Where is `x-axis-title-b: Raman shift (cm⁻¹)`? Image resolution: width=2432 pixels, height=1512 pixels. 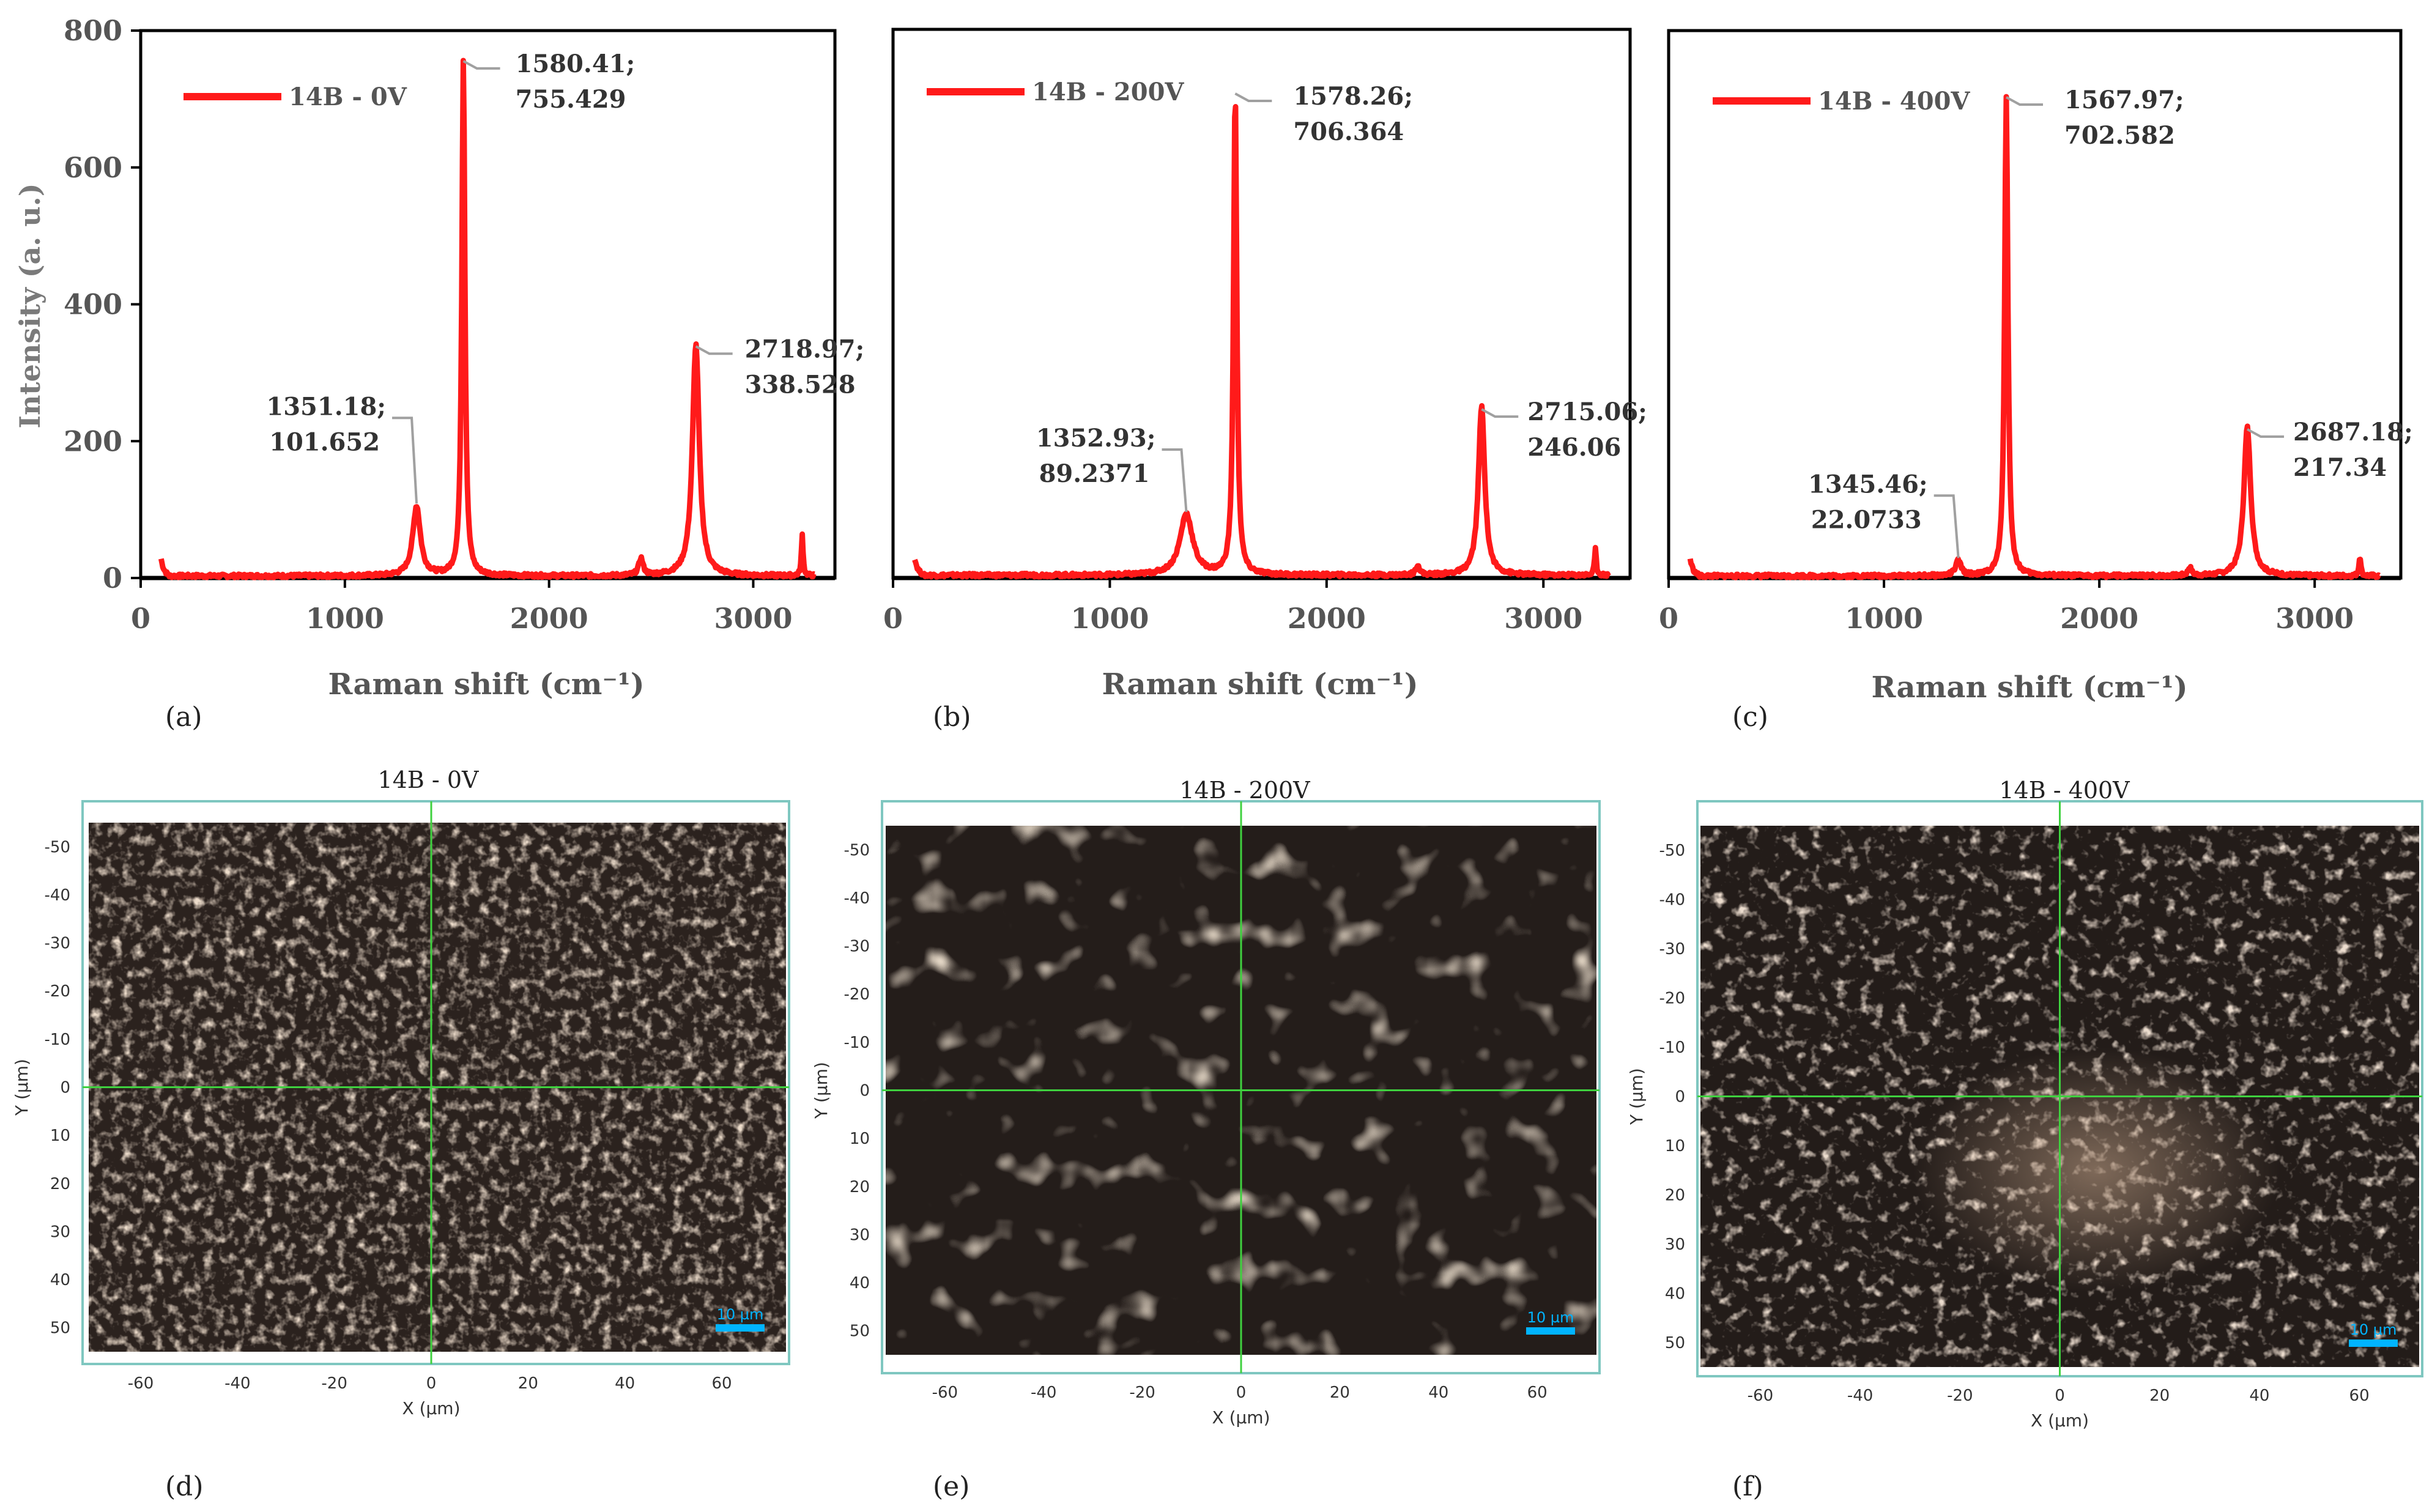
x-axis-title-b: Raman shift (cm⁻¹) is located at coordinates (1260, 684).